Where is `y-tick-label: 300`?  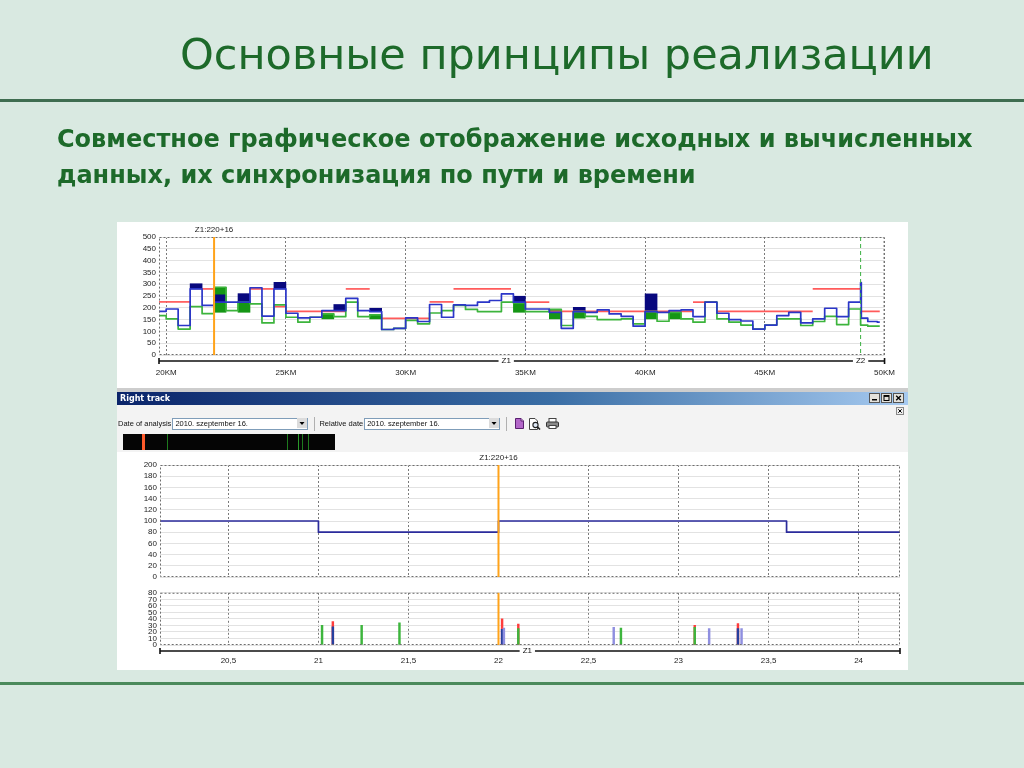 y-tick-label: 300 is located at coordinates (149, 284).